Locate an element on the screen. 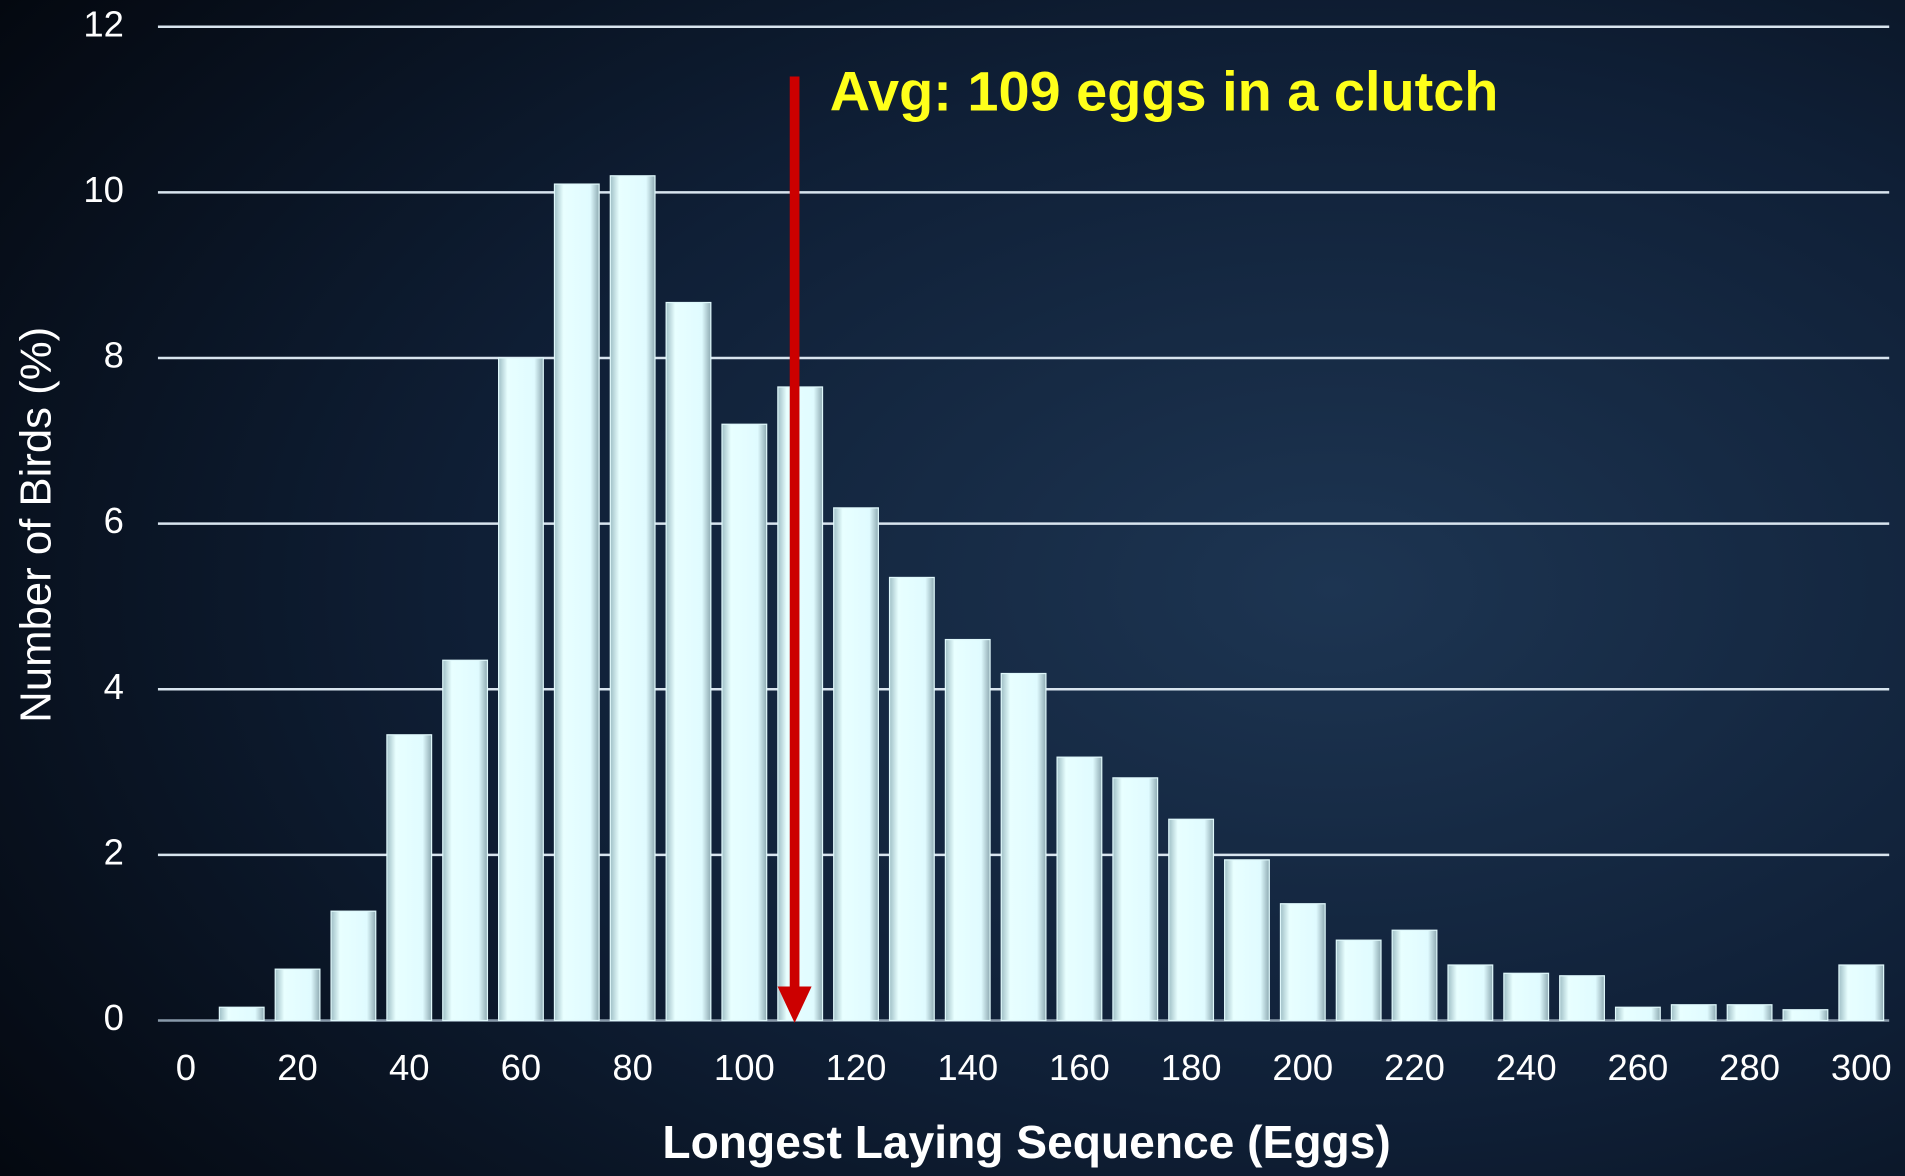  x-tick-label: 240 is located at coordinates (1526, 1067).